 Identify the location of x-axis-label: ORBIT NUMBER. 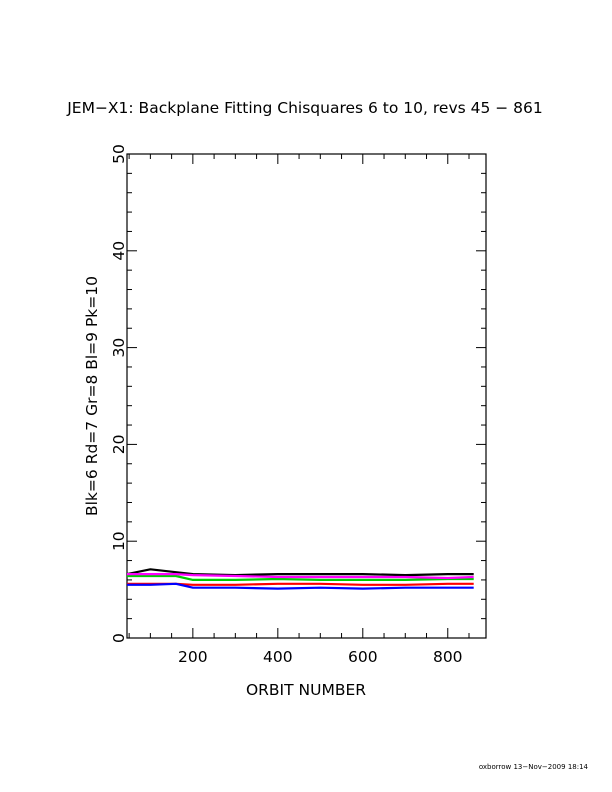
(306, 690).